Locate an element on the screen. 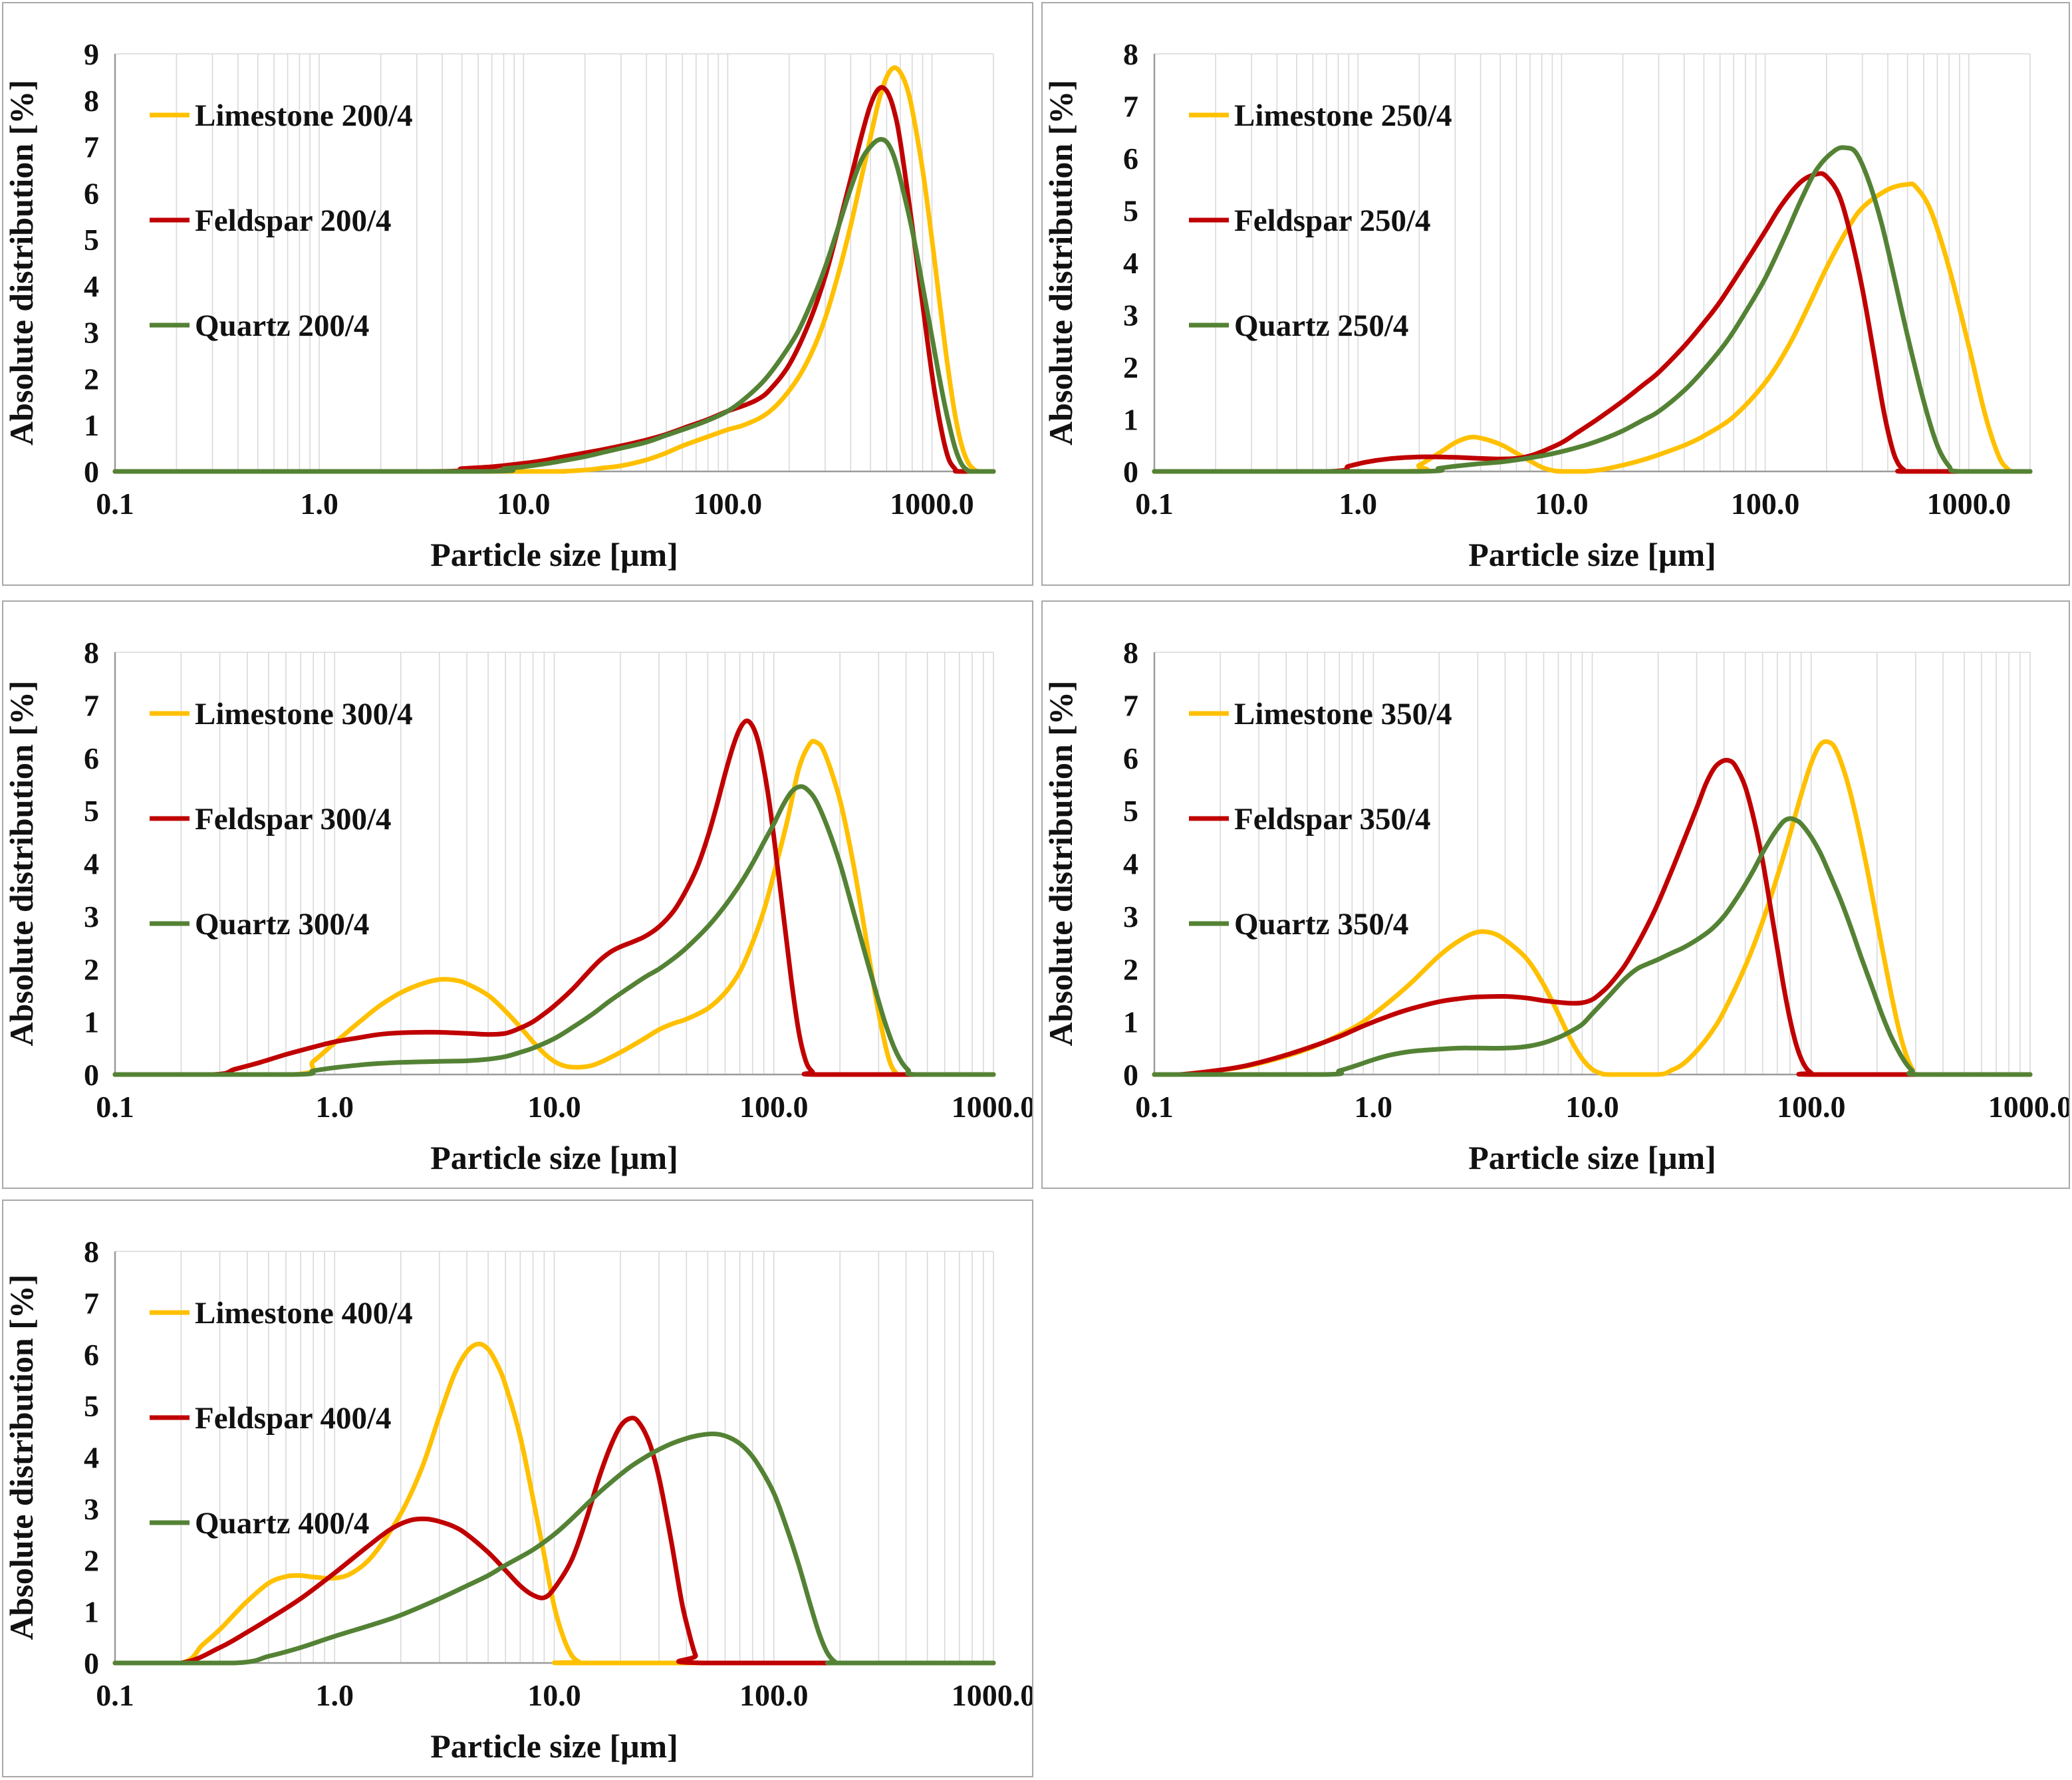 This screenshot has height=1780, width=2072. legend-label-feldspar-300-4: Feldspar 300/4 is located at coordinates (293, 819).